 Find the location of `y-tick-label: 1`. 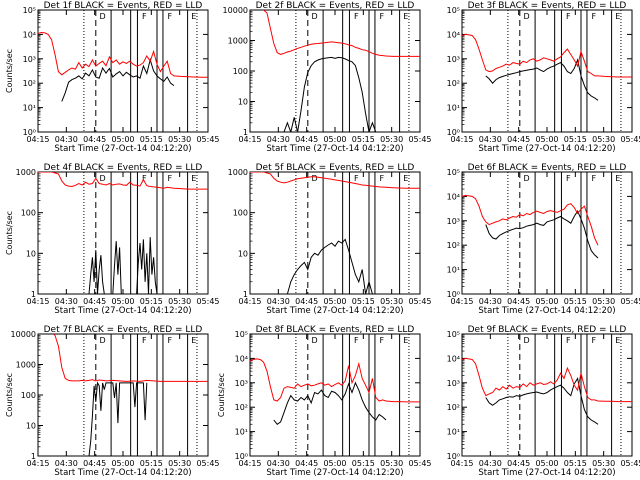

y-tick-label: 1 is located at coordinates (33, 294).